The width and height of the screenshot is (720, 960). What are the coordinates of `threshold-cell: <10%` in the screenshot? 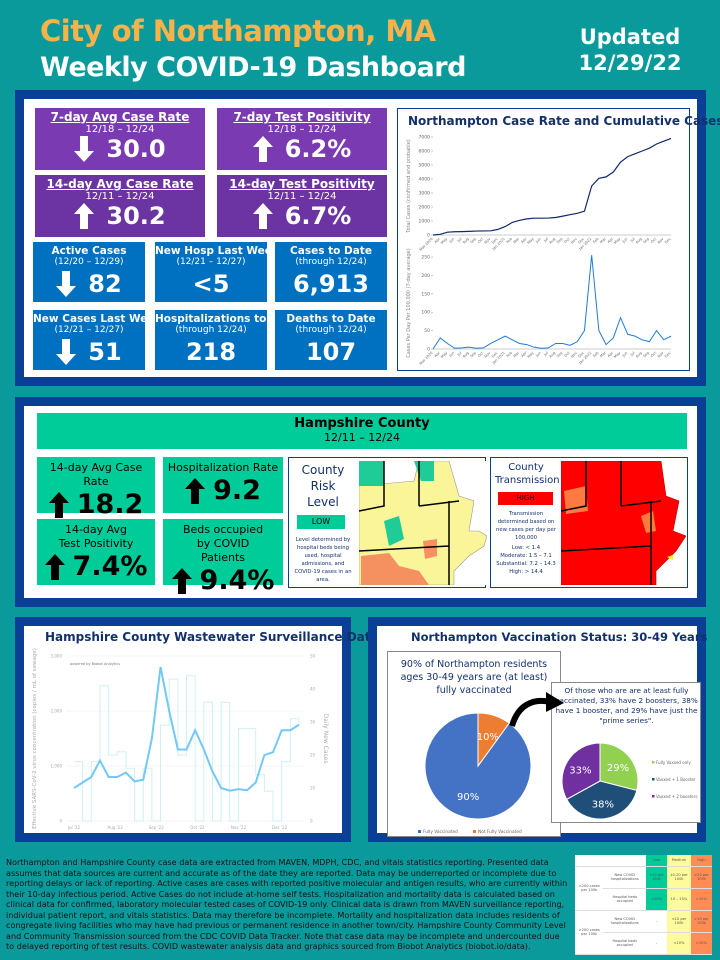 It's located at (678, 944).